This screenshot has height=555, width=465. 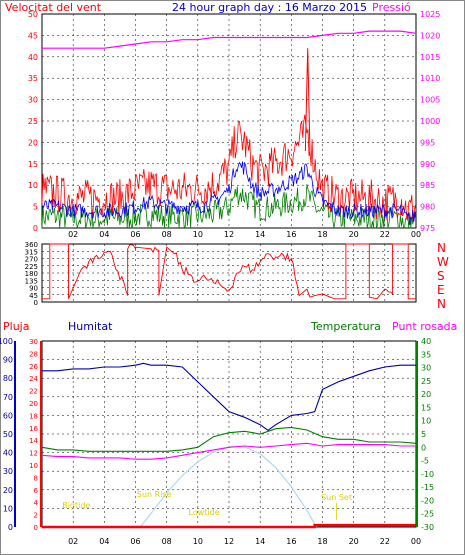 I want to click on humidity-ytick-4: 40, so click(x=8, y=453).